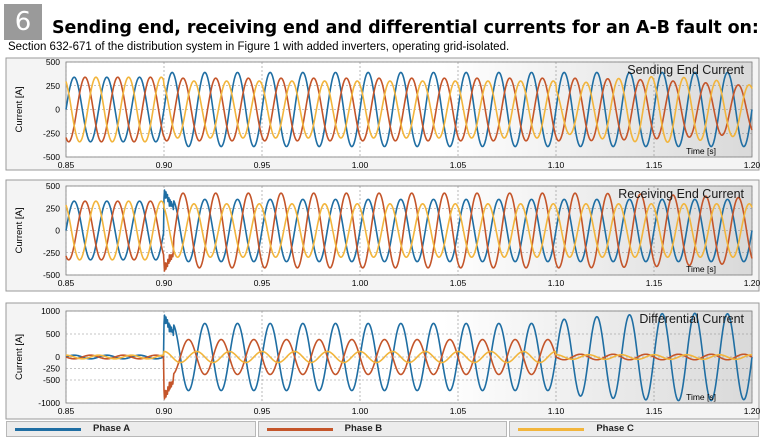 The image size is (765, 441). Describe the element at coordinates (654, 165) in the screenshot. I see `x-tick-label-1-6: 1.15` at that location.